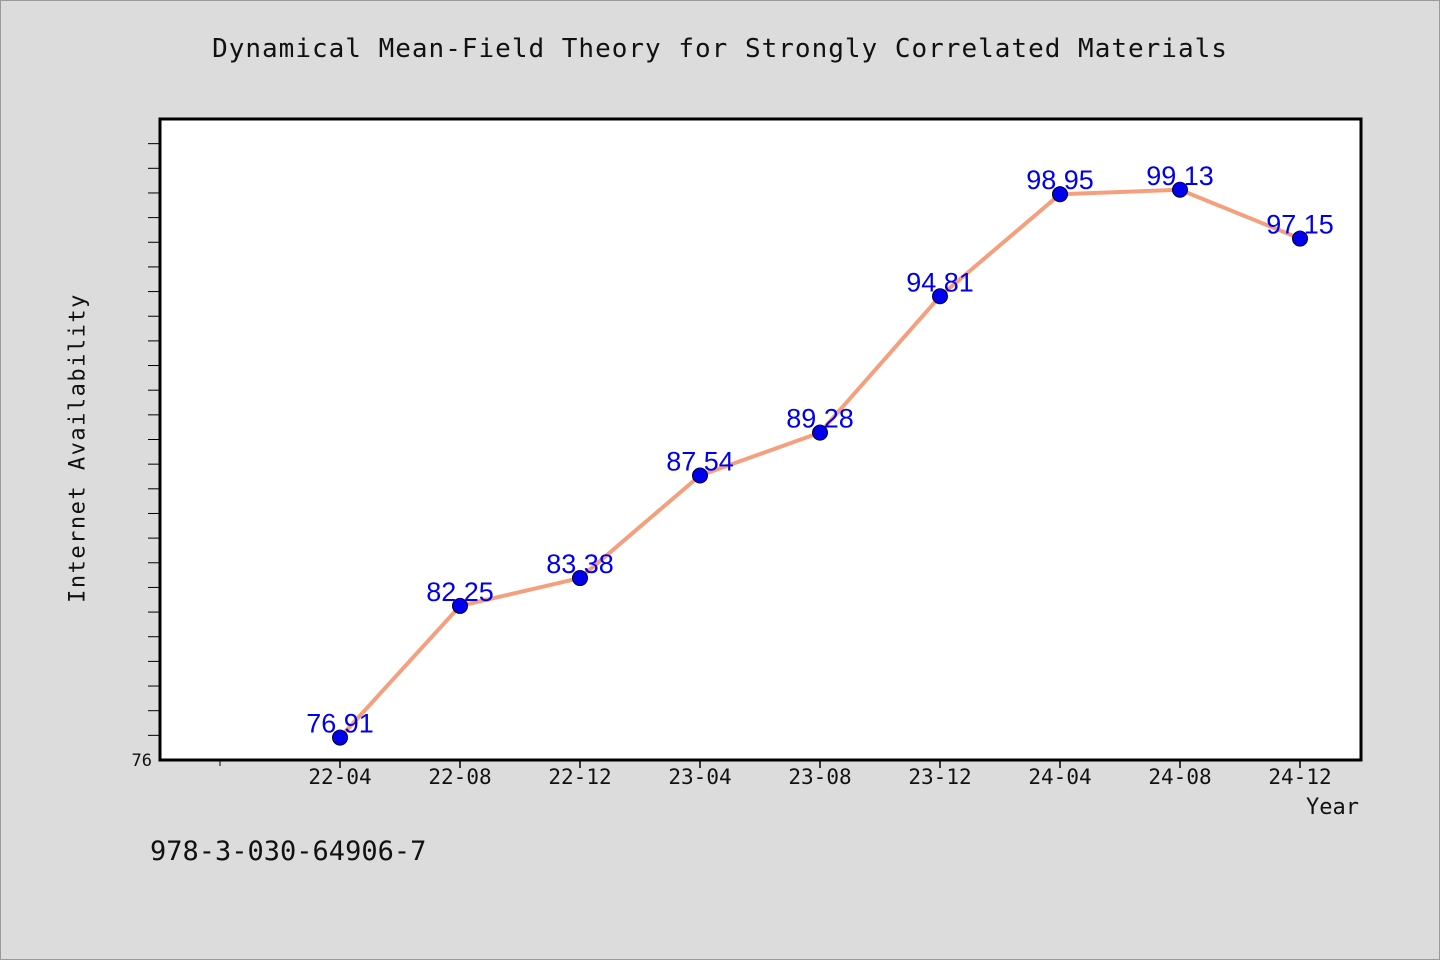  Describe the element at coordinates (78, 448) in the screenshot. I see `y-axis-label: Internet Availability` at that location.